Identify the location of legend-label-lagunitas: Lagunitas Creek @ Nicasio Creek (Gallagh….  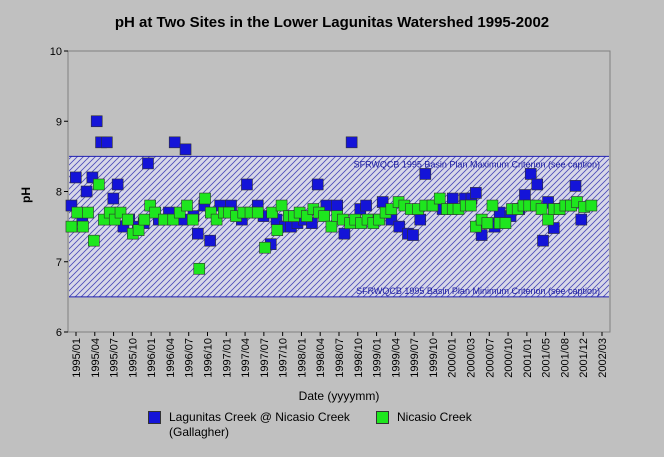
(259, 424).